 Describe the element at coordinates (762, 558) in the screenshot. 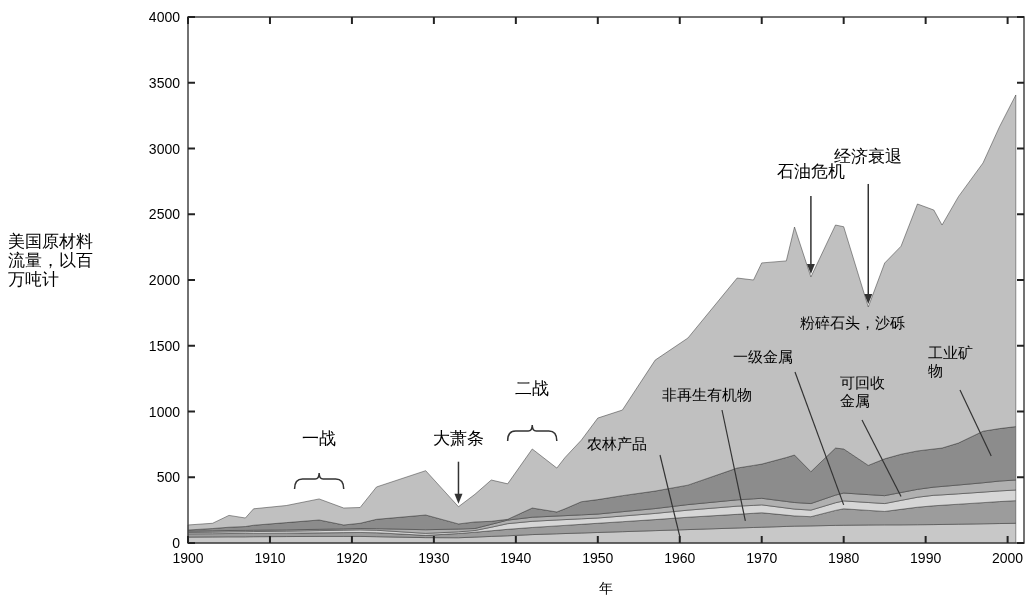

I see `x-tick-label: 1970` at that location.